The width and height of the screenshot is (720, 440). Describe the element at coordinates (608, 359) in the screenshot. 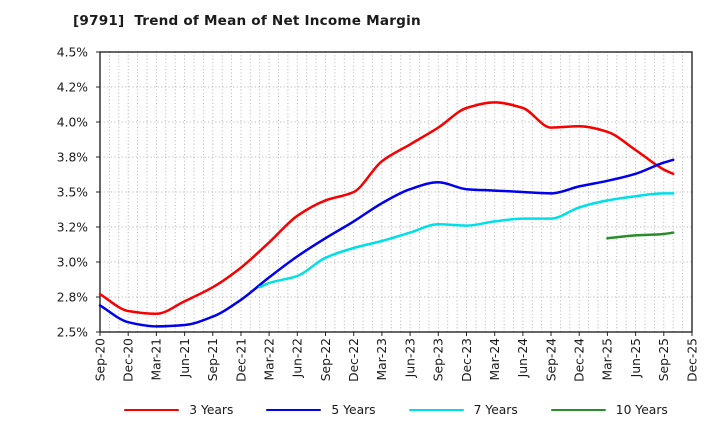

I see `x-tick-label: Mar-25` at that location.